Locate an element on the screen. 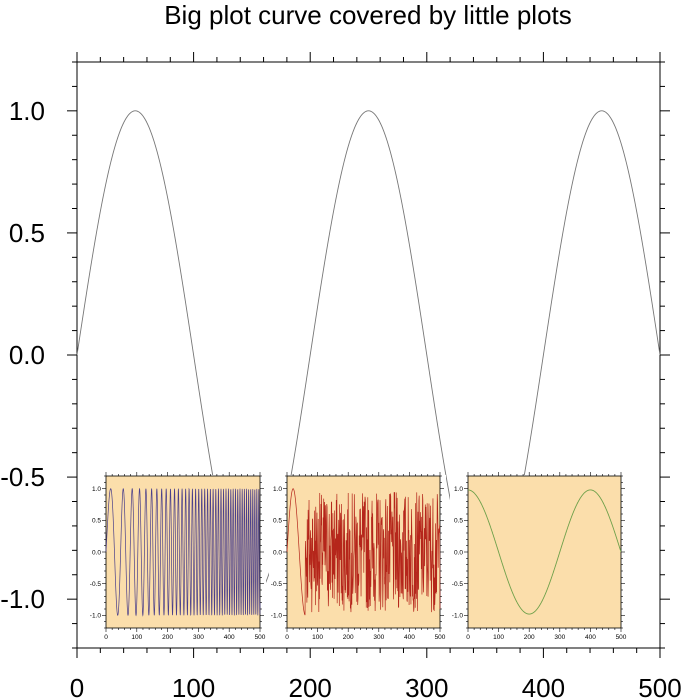 This screenshot has height=700, width=682. y-tick-label: -0.5 is located at coordinates (22, 477).